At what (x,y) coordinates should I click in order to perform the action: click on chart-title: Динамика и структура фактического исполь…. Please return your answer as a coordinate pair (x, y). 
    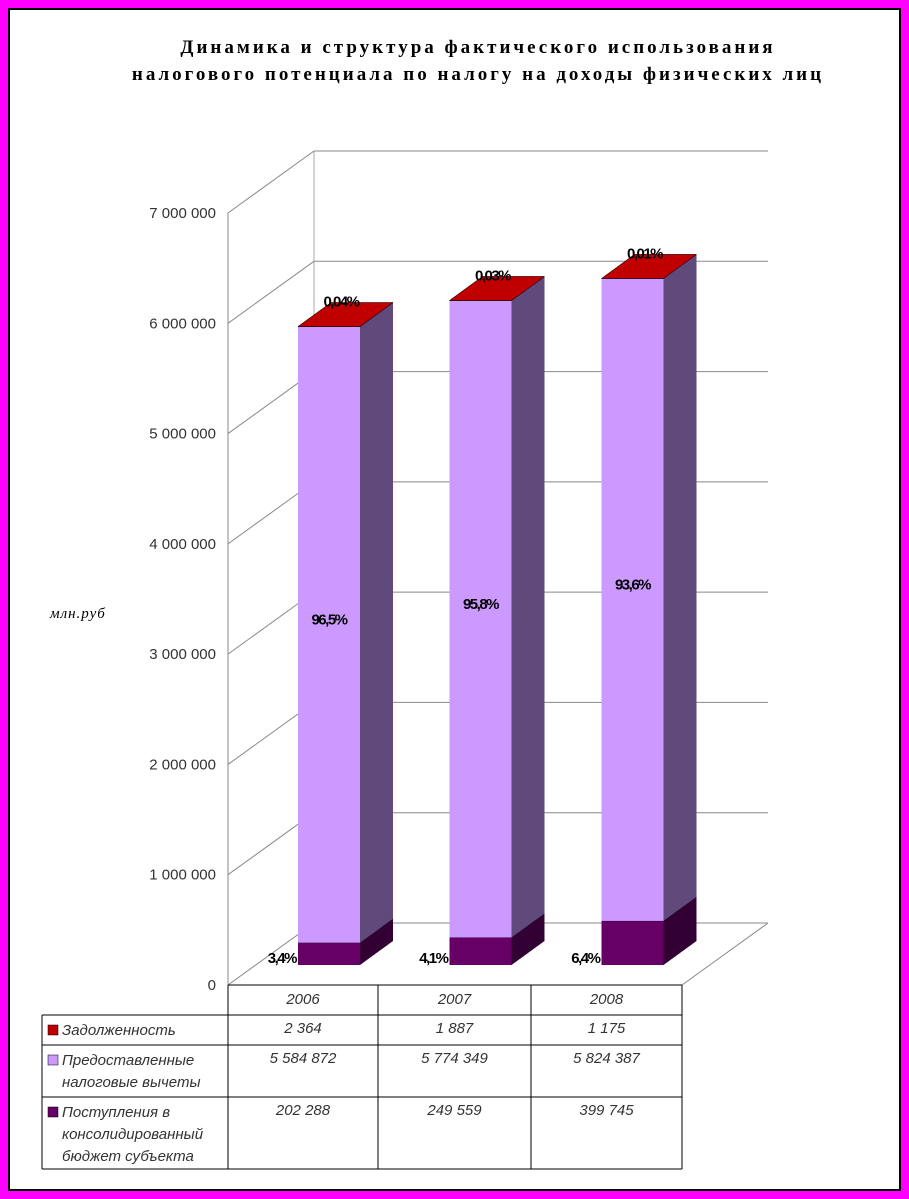
    Looking at the image, I should click on (478, 61).